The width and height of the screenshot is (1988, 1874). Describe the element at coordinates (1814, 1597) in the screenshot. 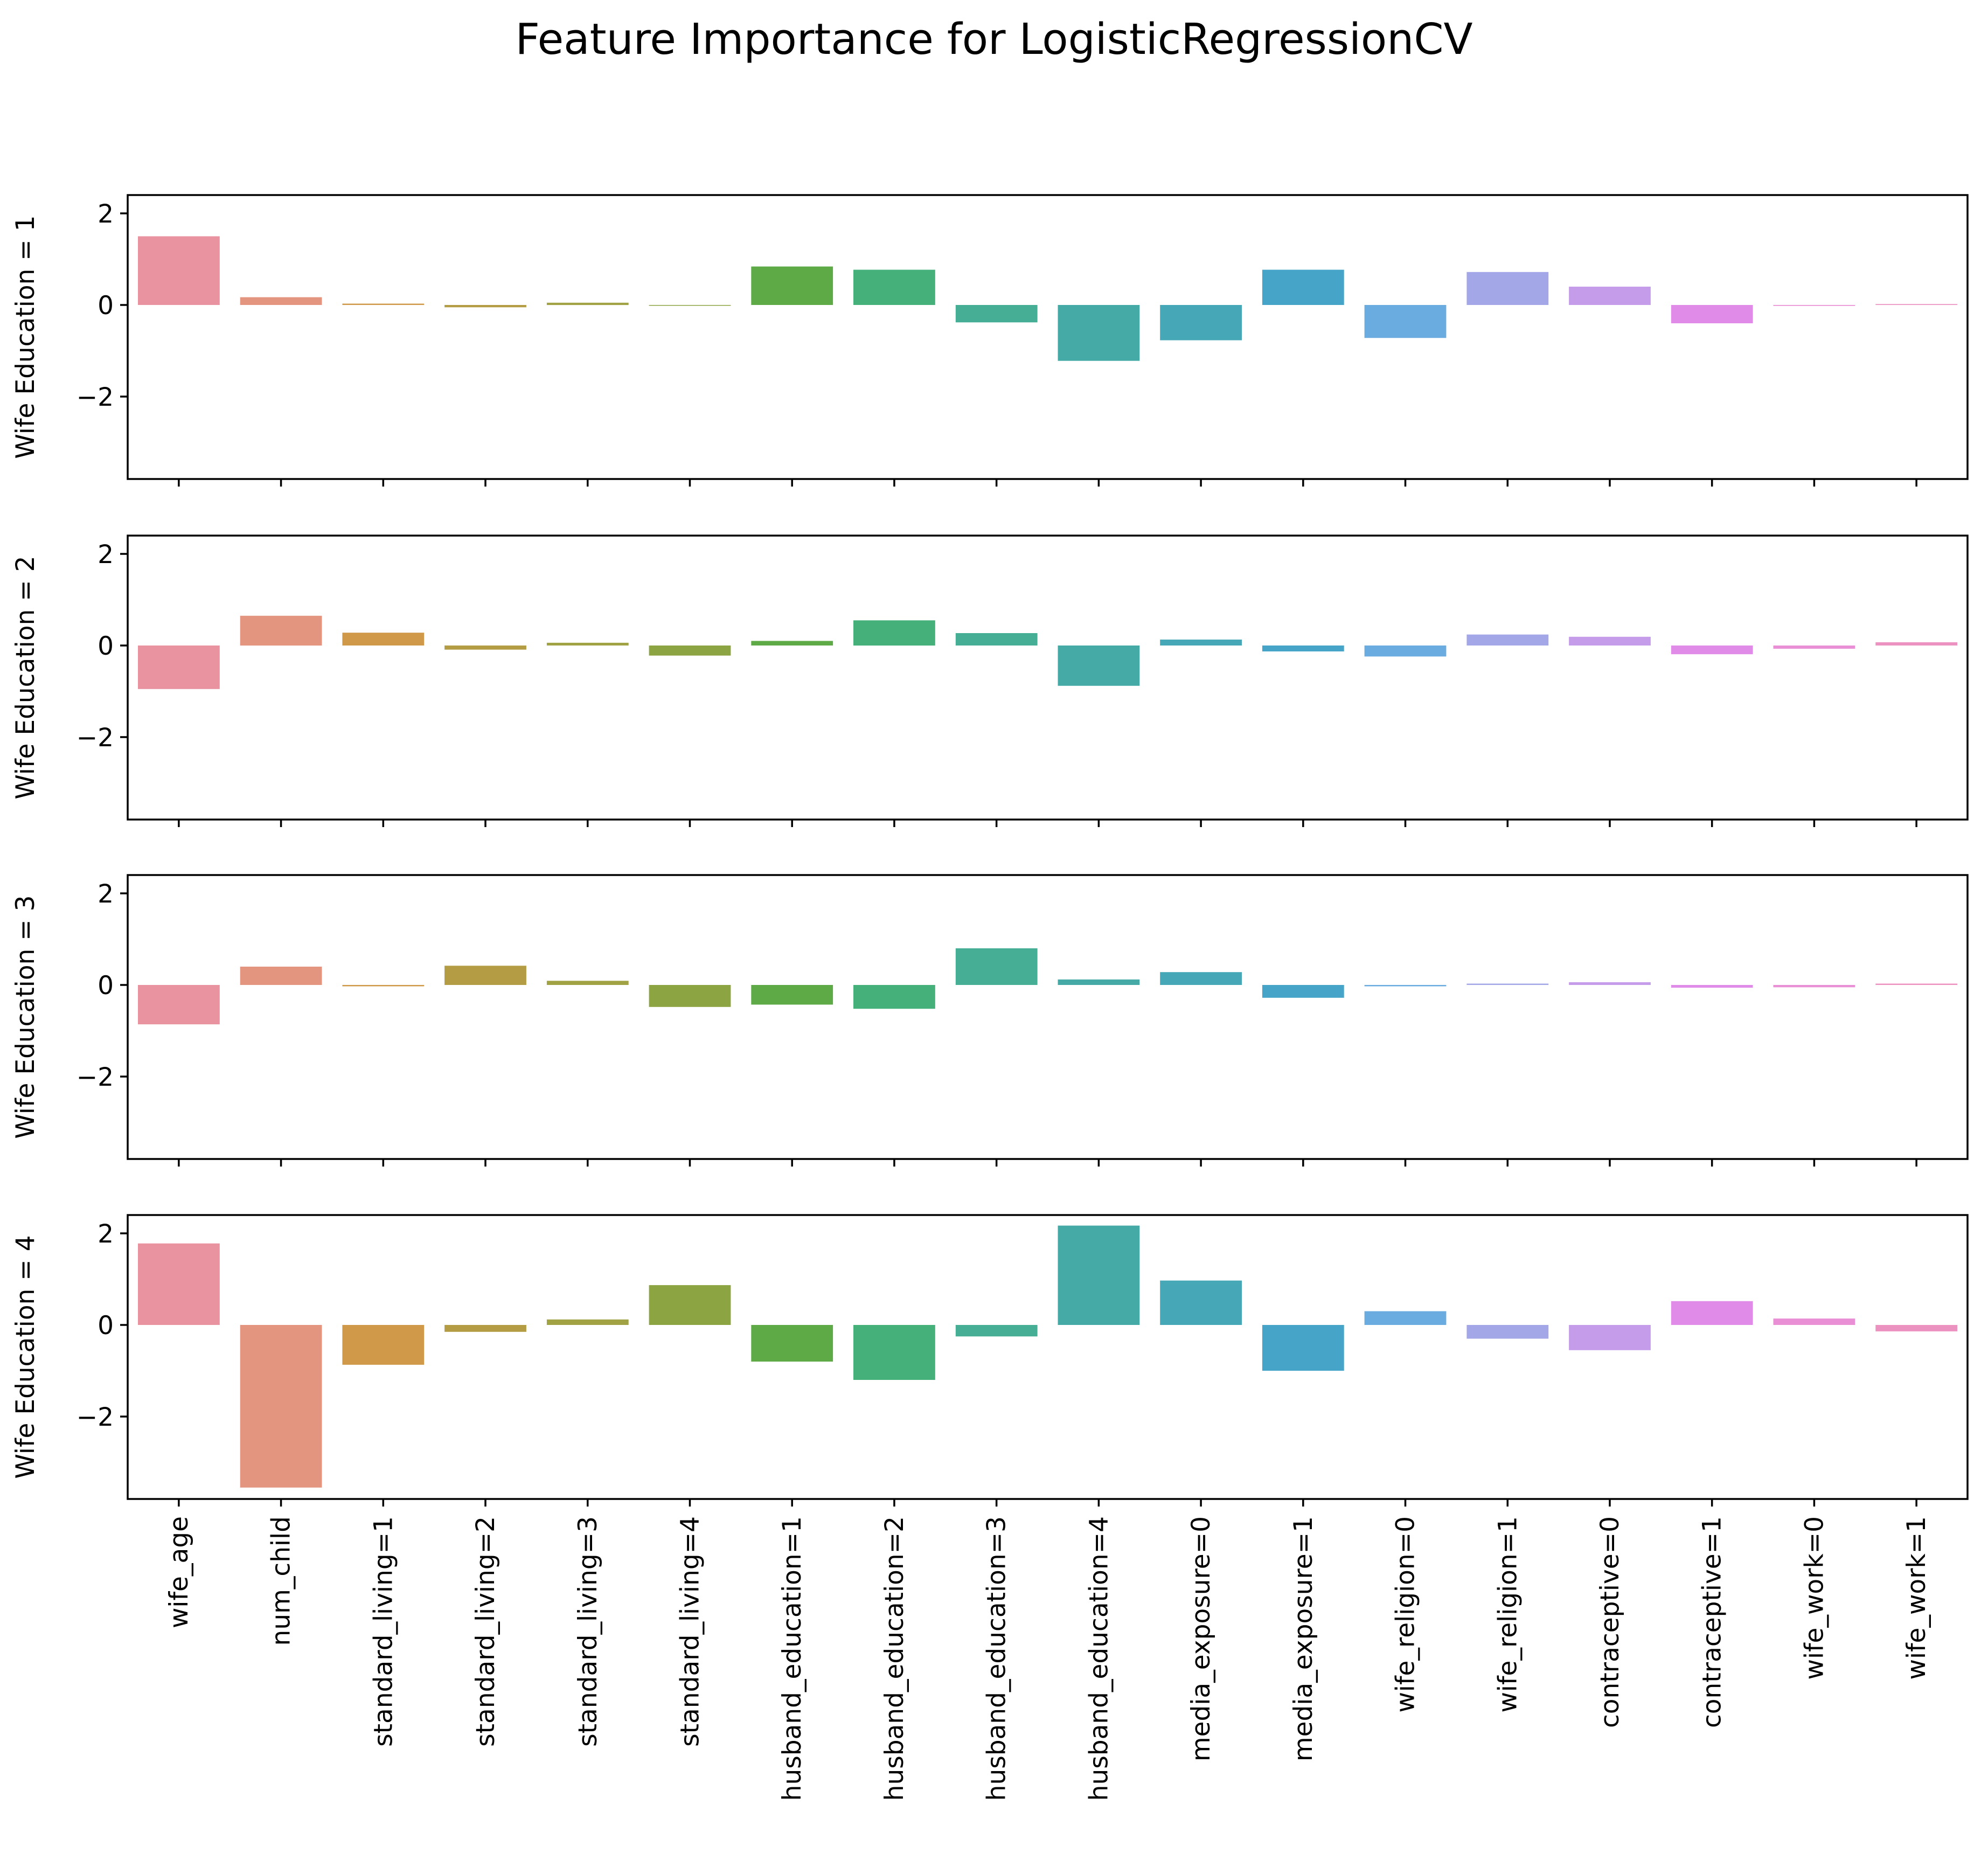

I see `x-tick-label: wife_work=0` at that location.